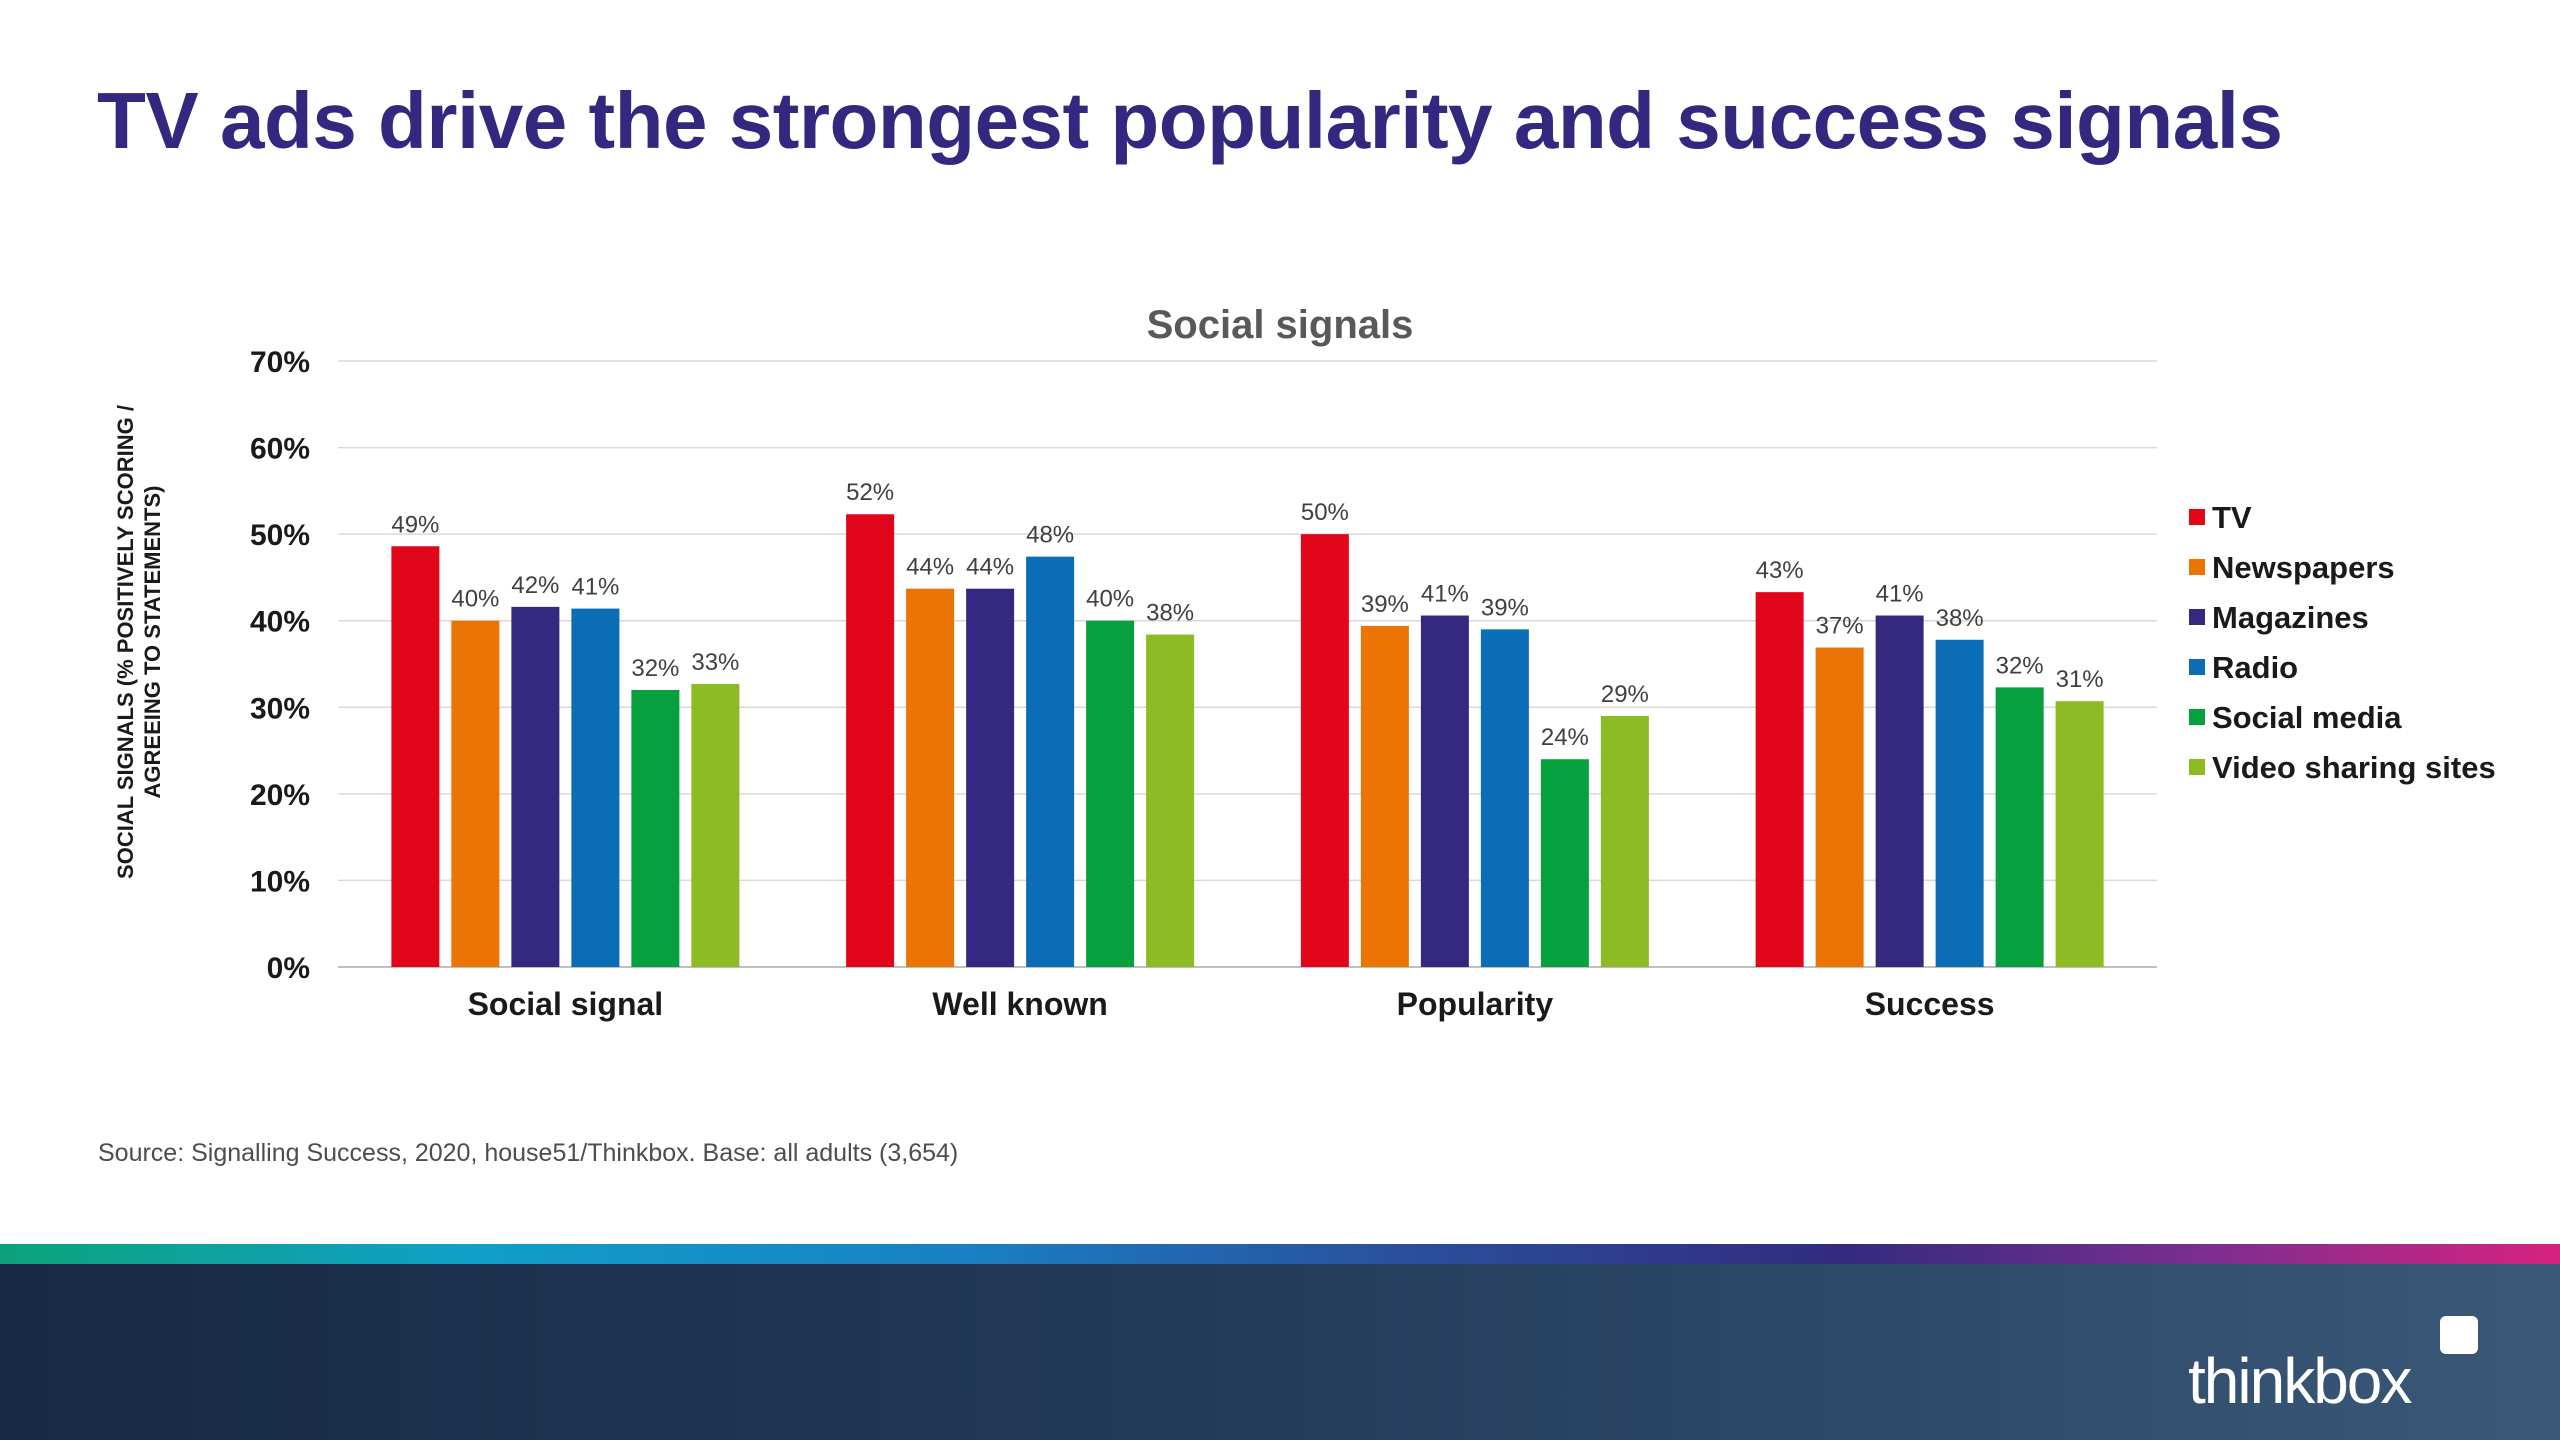 The width and height of the screenshot is (2560, 1440). What do you see at coordinates (870, 492) in the screenshot?
I see `data-label: 52%` at bounding box center [870, 492].